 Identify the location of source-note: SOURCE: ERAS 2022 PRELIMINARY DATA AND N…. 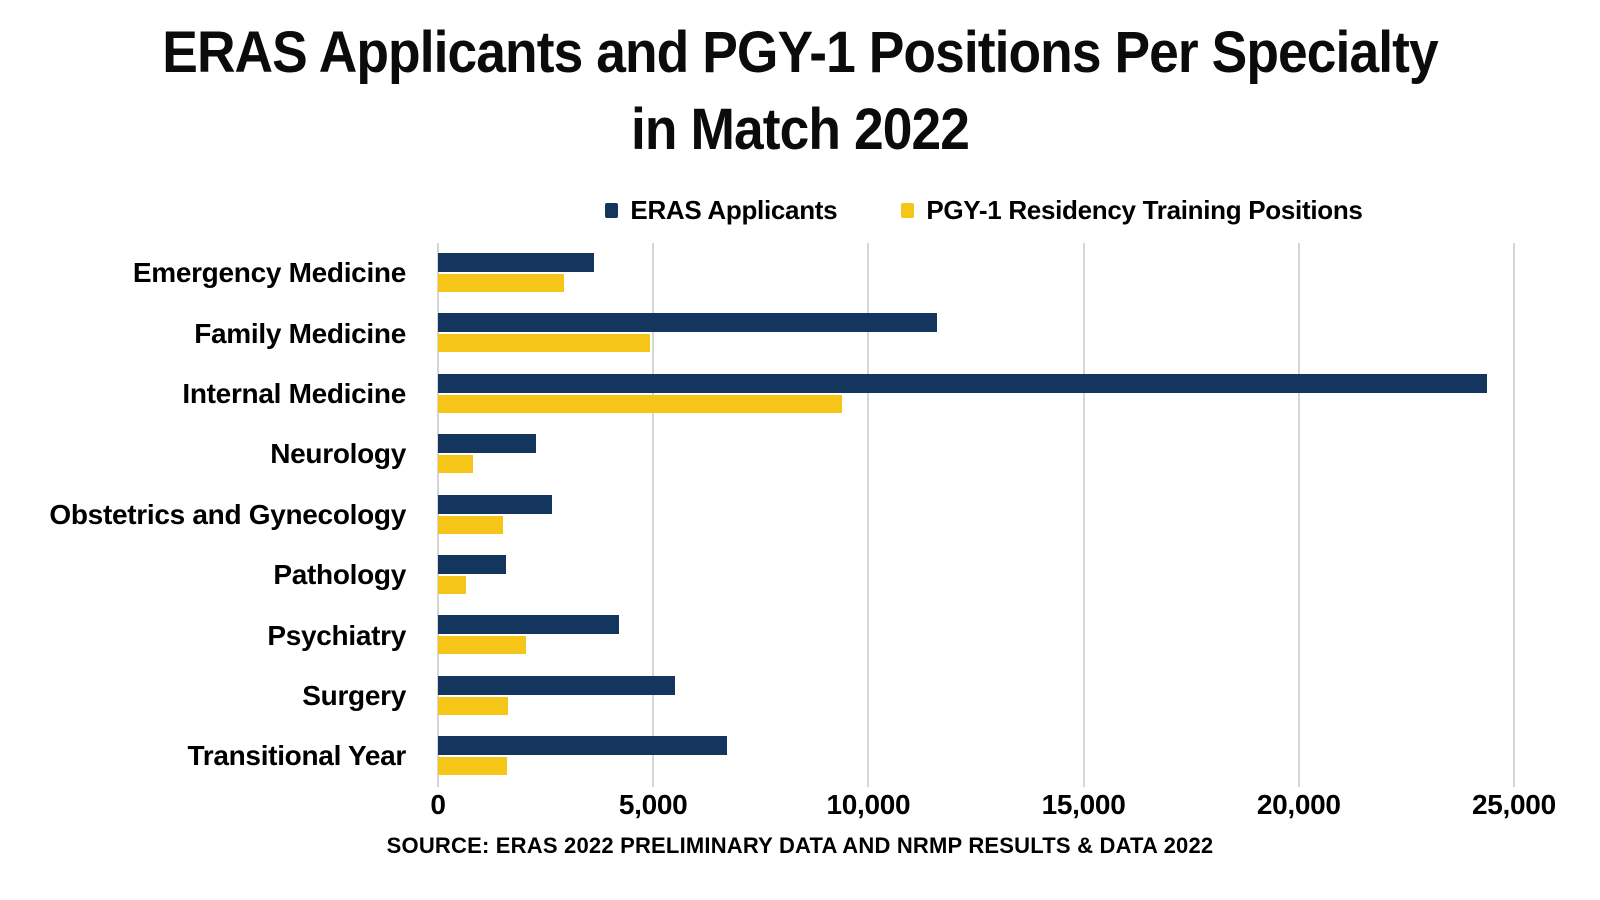
(800, 845).